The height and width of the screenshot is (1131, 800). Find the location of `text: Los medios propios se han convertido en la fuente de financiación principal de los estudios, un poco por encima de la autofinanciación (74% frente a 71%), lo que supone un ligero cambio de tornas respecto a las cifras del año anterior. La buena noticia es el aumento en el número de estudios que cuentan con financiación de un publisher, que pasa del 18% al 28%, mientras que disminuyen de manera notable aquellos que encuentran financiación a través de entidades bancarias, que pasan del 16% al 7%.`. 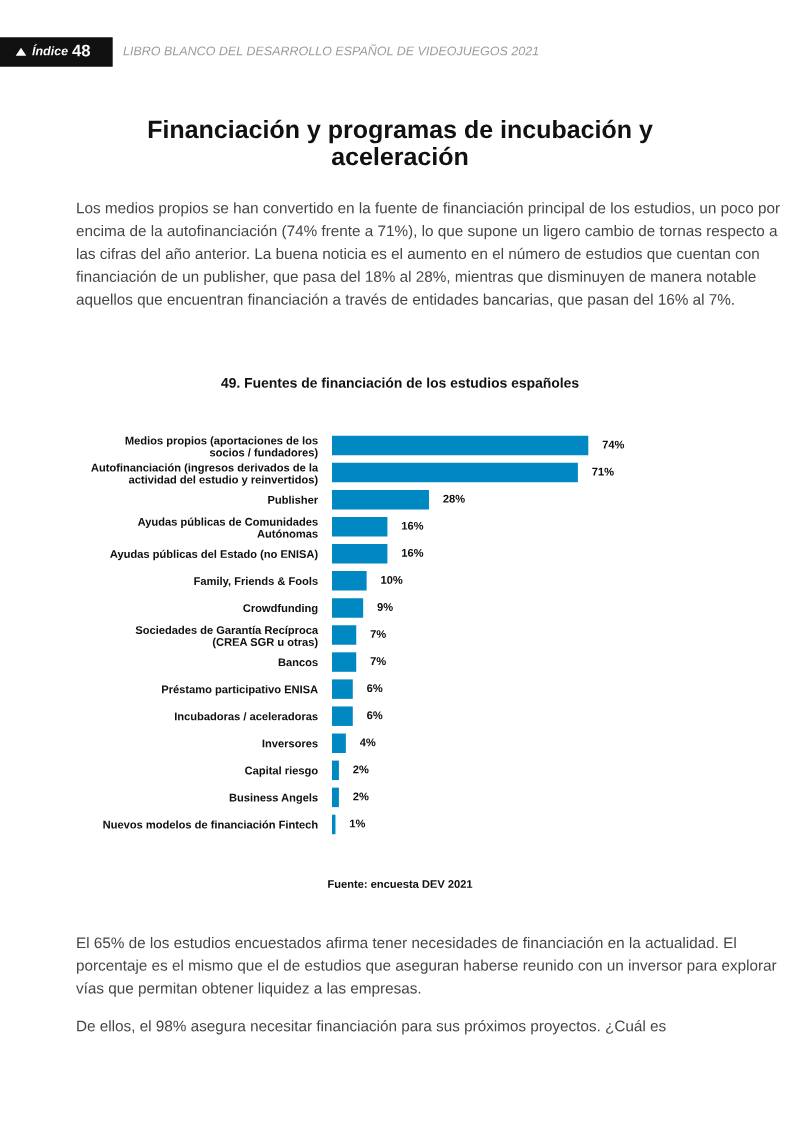

text: Los medios propios se han convertido en la fuente de financiación principal de los estudios, un poco por encima de la autofinanciación (74% frente a 71%), lo que supone un ligero cambio de tornas respecto a las cifras del año anterior. La buena noticia es el aumento en el número de estudios que cuentan con financiación de un publisher, que pasa del 18% al 28%, mientras que disminuyen de manera notable aquellos que encuentran financiación a través de entidades bancarias, que pasan del 16% al 7%. is located at coordinates (428, 255).